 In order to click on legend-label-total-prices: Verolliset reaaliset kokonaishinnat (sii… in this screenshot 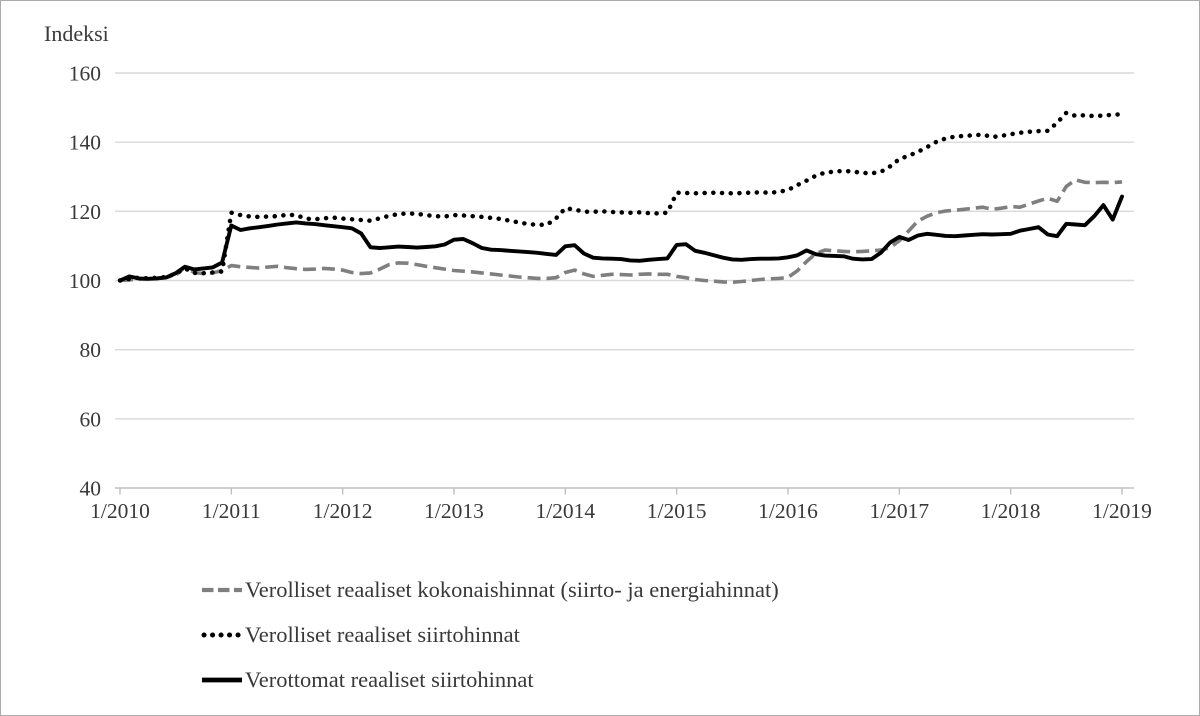, I will do `click(512, 589)`.